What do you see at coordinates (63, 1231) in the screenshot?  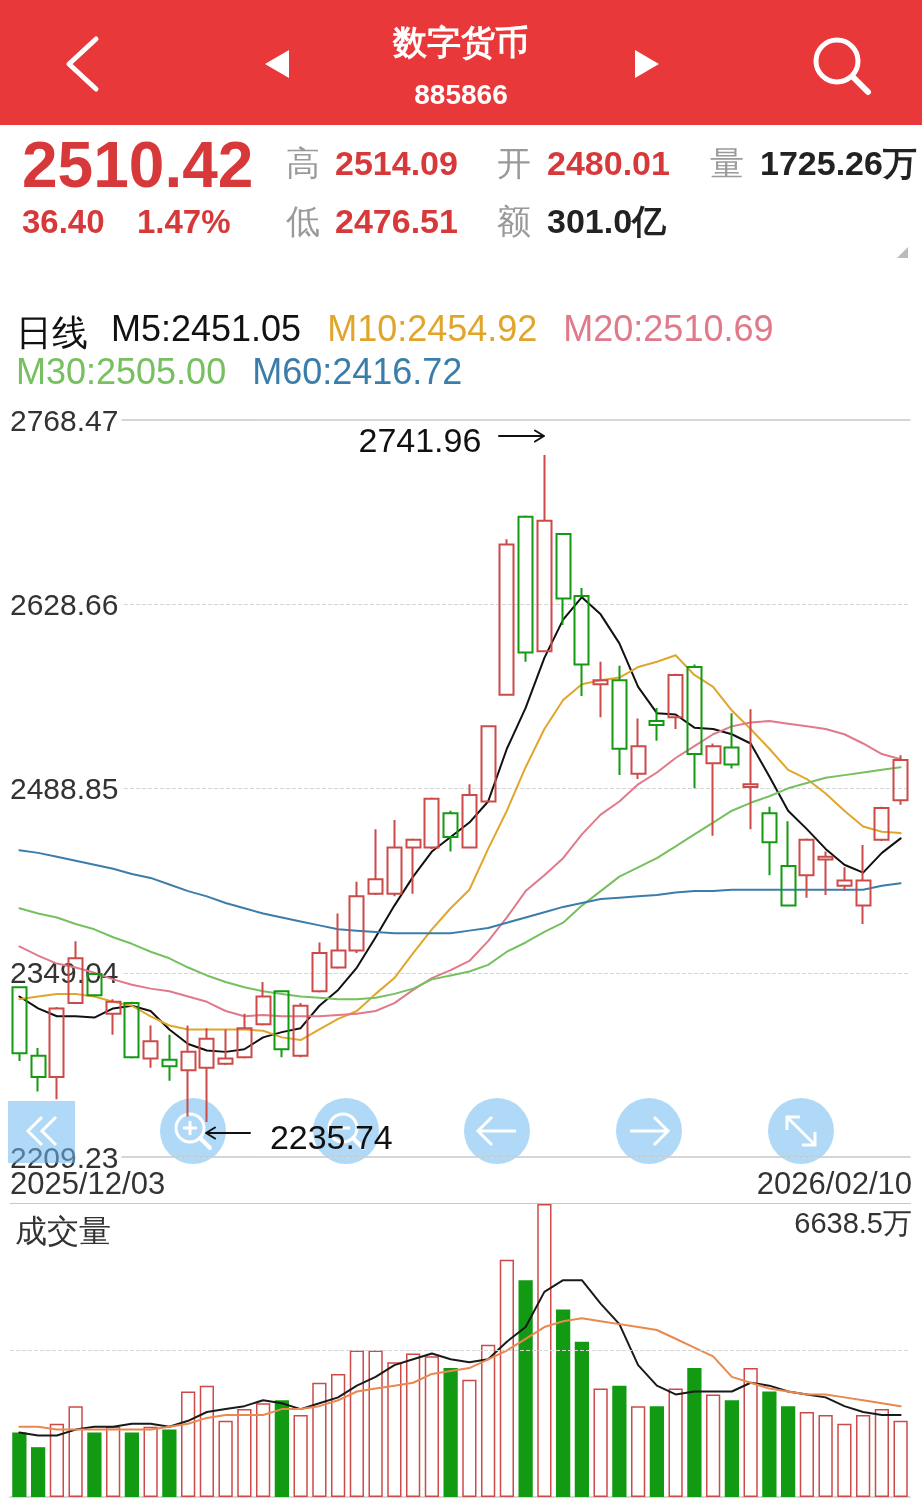 I see `chart-title: 成交量` at bounding box center [63, 1231].